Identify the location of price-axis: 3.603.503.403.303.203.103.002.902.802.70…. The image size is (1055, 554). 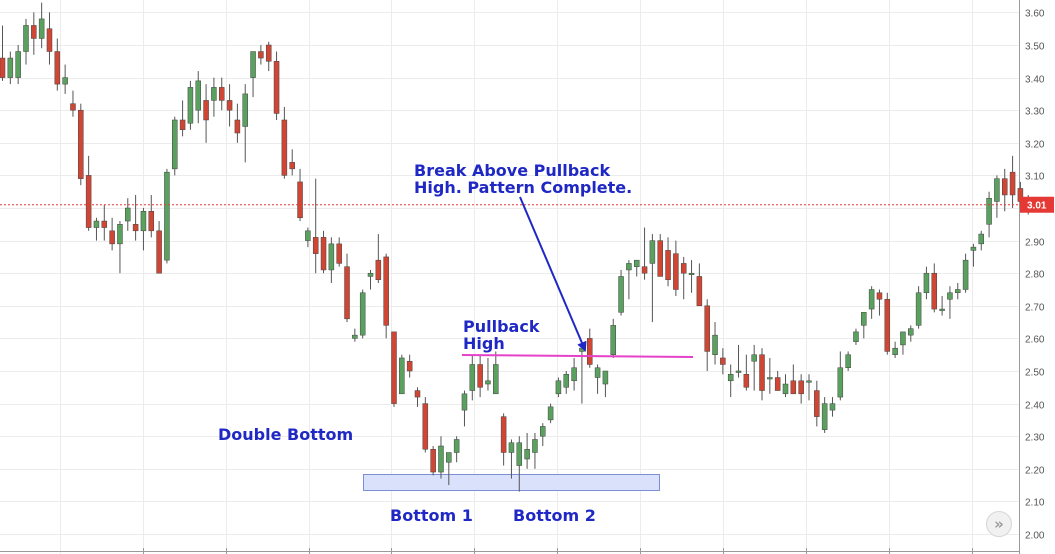
(1037, 275).